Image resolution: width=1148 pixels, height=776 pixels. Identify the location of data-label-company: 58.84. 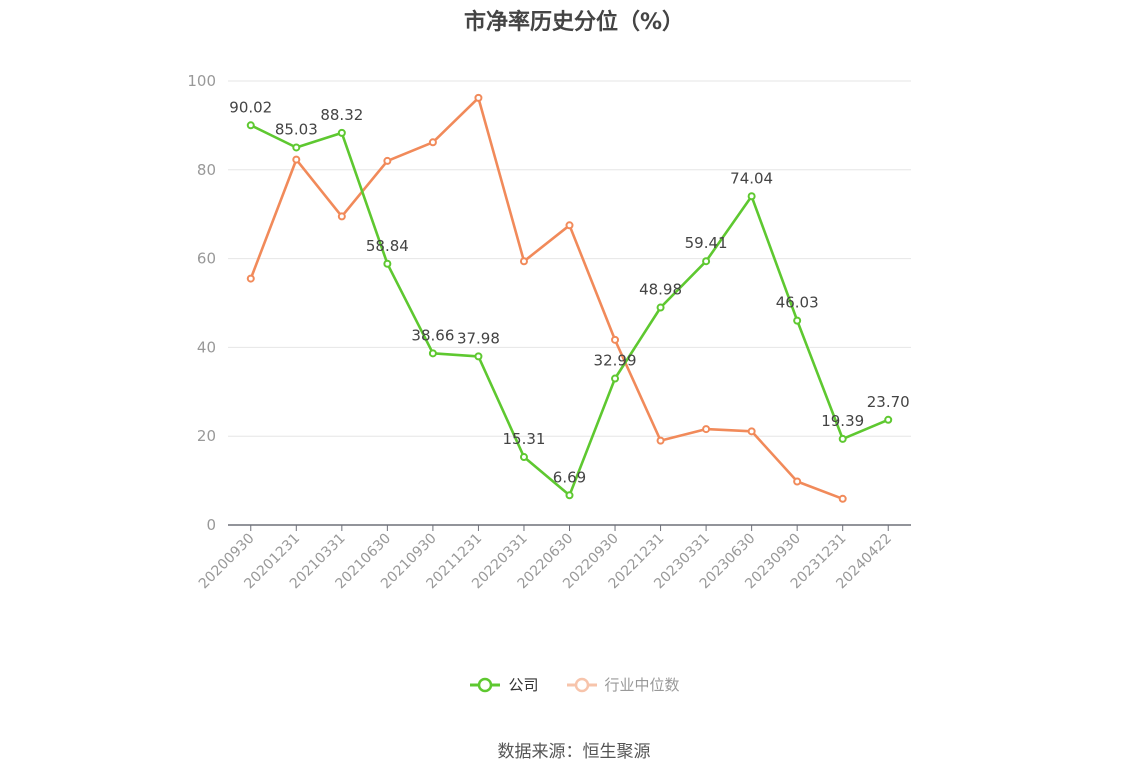
(387, 246).